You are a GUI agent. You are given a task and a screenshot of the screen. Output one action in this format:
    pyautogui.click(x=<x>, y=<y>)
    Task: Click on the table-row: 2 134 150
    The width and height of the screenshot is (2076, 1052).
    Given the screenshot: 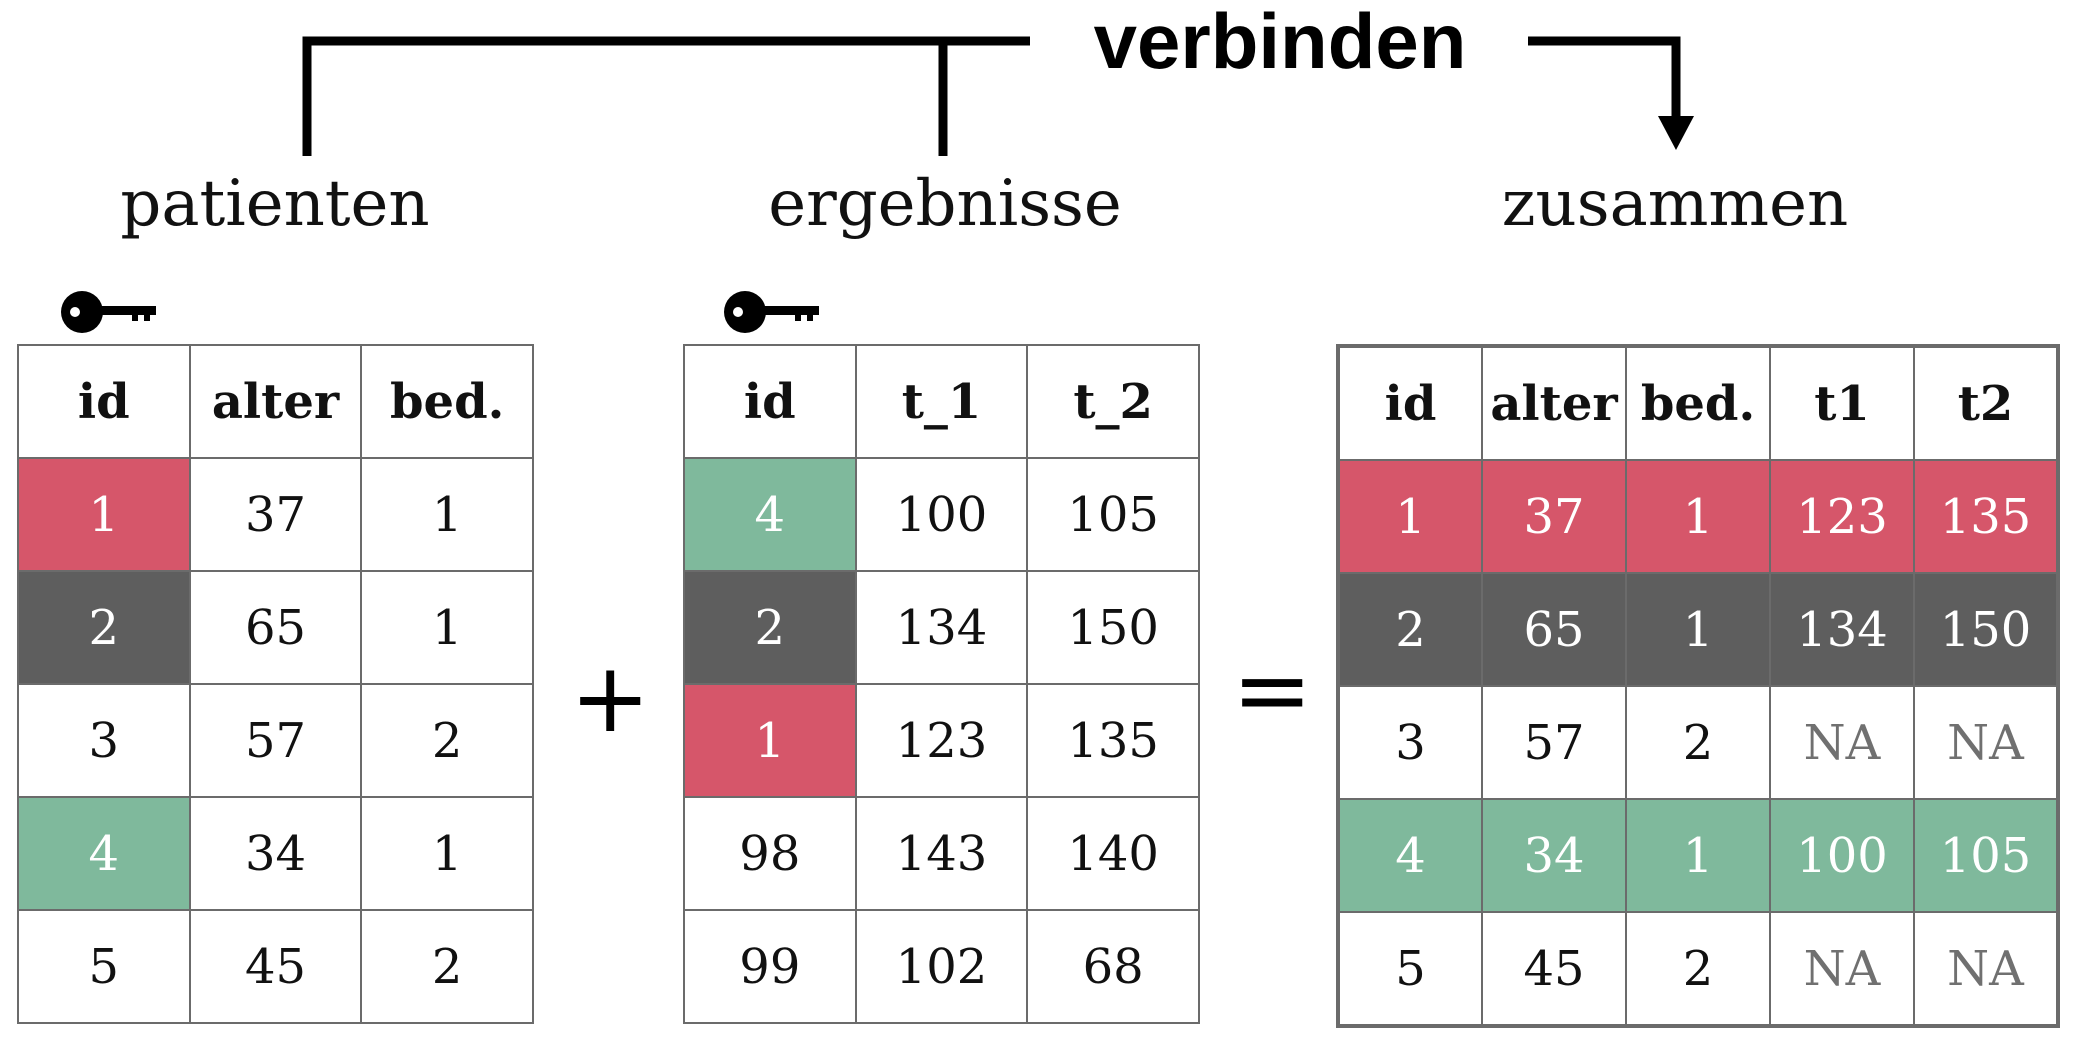 What is the action you would take?
    pyautogui.click(x=941, y=627)
    